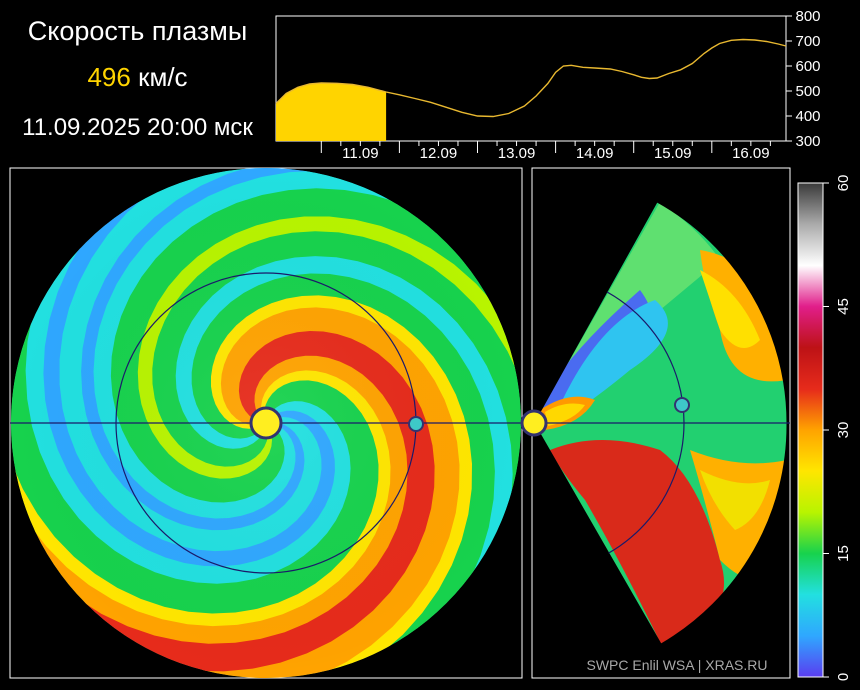 Image resolution: width=860 pixels, height=690 pixels. I want to click on x-tick-label: 13.09, so click(517, 153).